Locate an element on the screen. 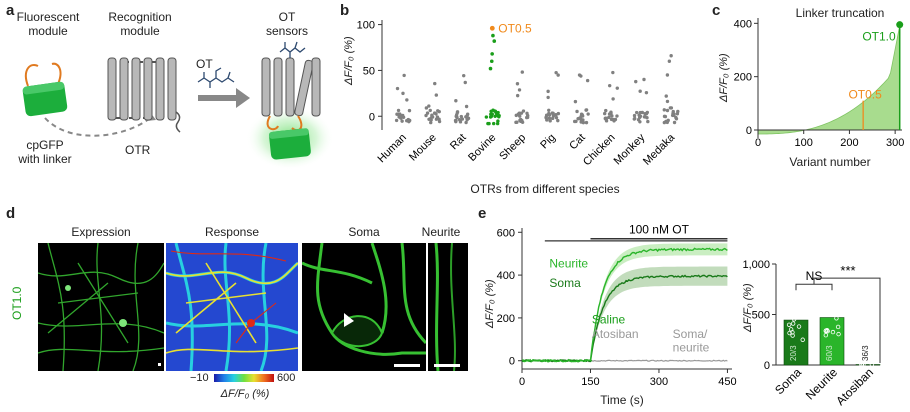 The width and height of the screenshot is (910, 412). e2-ytick-label: 1,000 is located at coordinates (756, 265).